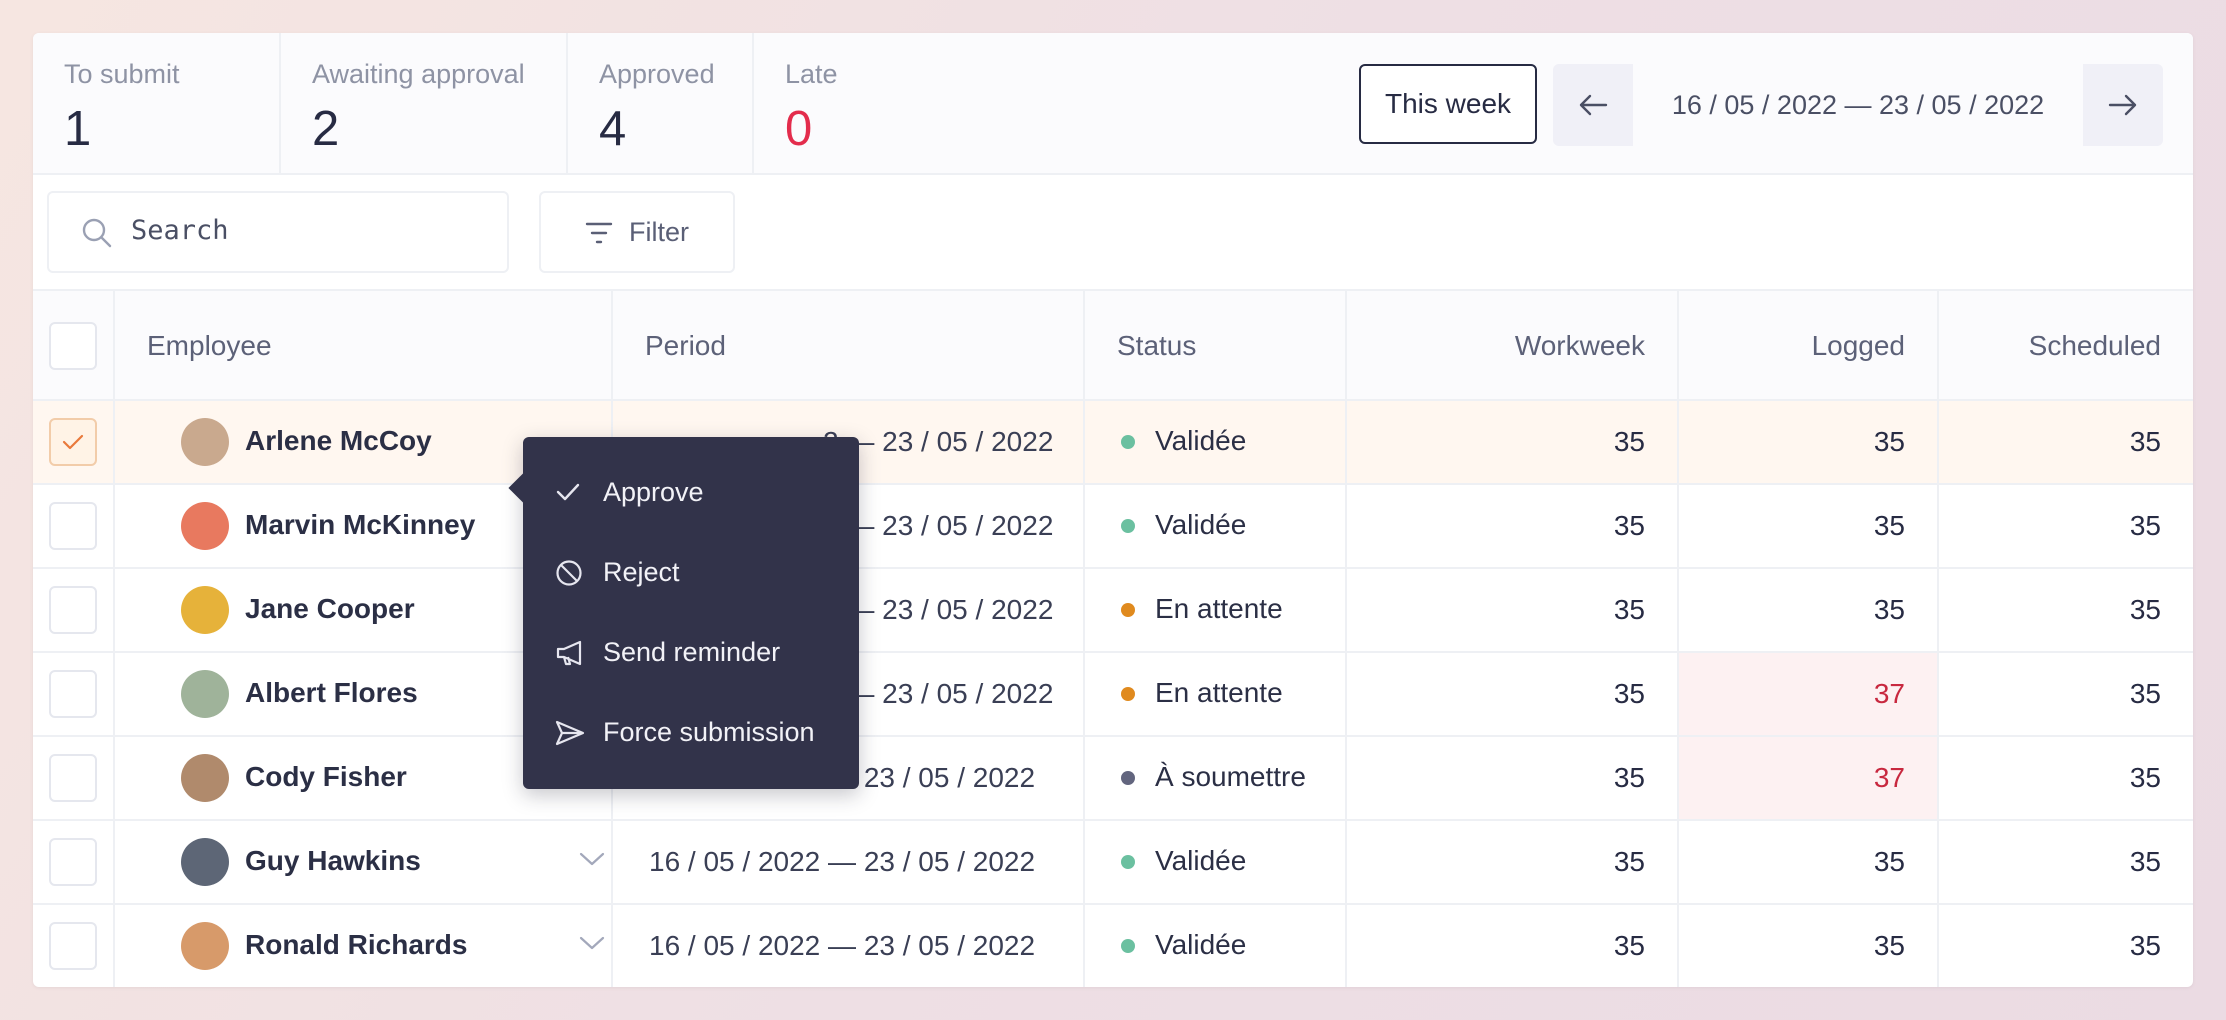 This screenshot has height=1020, width=2226. I want to click on employee-name: Marvin McKinney, so click(360, 524).